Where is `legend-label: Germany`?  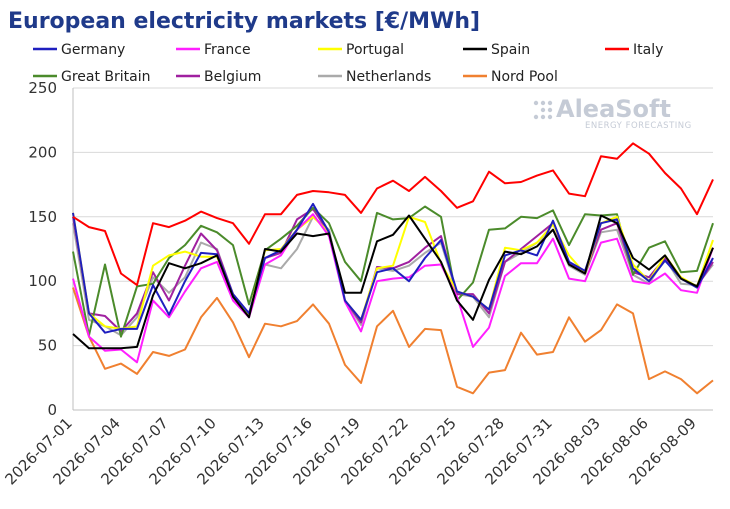 legend-label: Germany is located at coordinates (93, 50).